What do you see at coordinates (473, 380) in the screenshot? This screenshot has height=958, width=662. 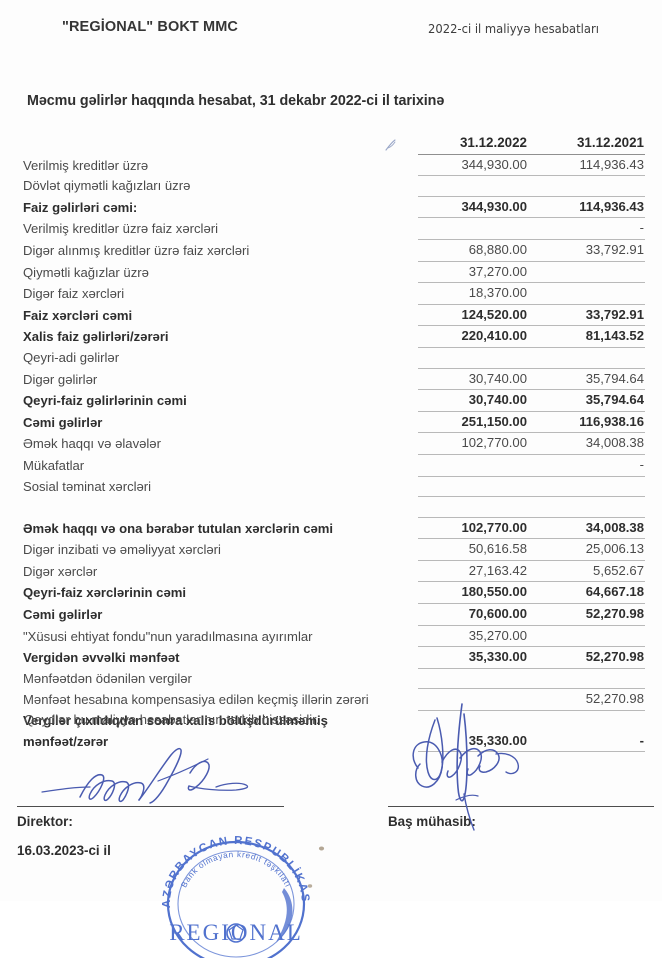 I see `row-value-current: 30,740.00` at bounding box center [473, 380].